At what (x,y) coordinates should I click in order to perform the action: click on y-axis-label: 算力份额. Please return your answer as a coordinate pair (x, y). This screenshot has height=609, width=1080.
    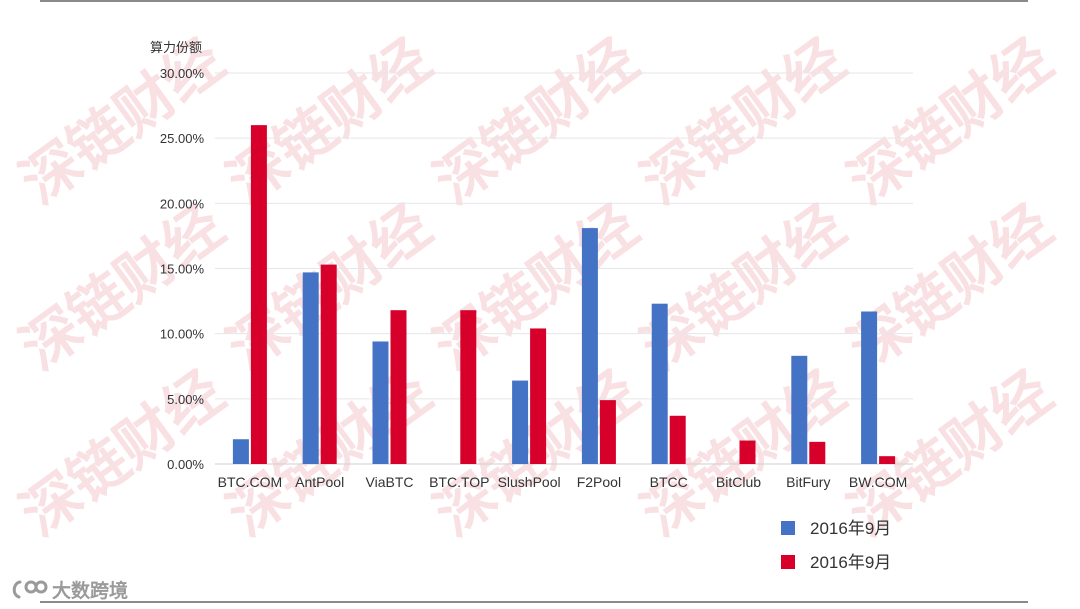
    Looking at the image, I should click on (176, 47).